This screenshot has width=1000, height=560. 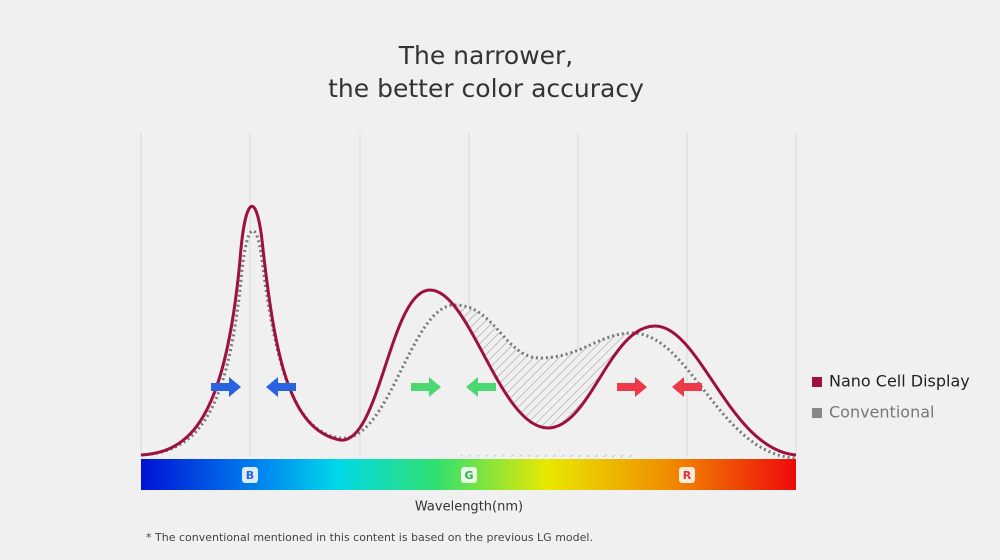 What do you see at coordinates (469, 507) in the screenshot?
I see `axis-label: Wavelength(nm)` at bounding box center [469, 507].